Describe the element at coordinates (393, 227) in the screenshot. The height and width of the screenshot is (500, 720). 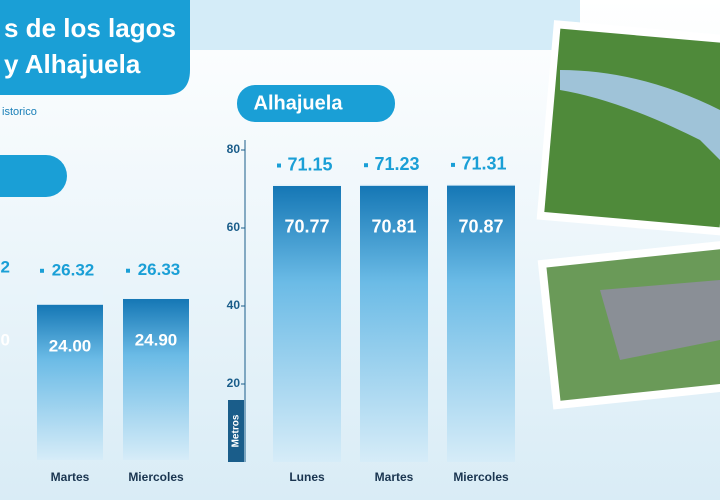
I see `water-value-label: 70.81` at that location.